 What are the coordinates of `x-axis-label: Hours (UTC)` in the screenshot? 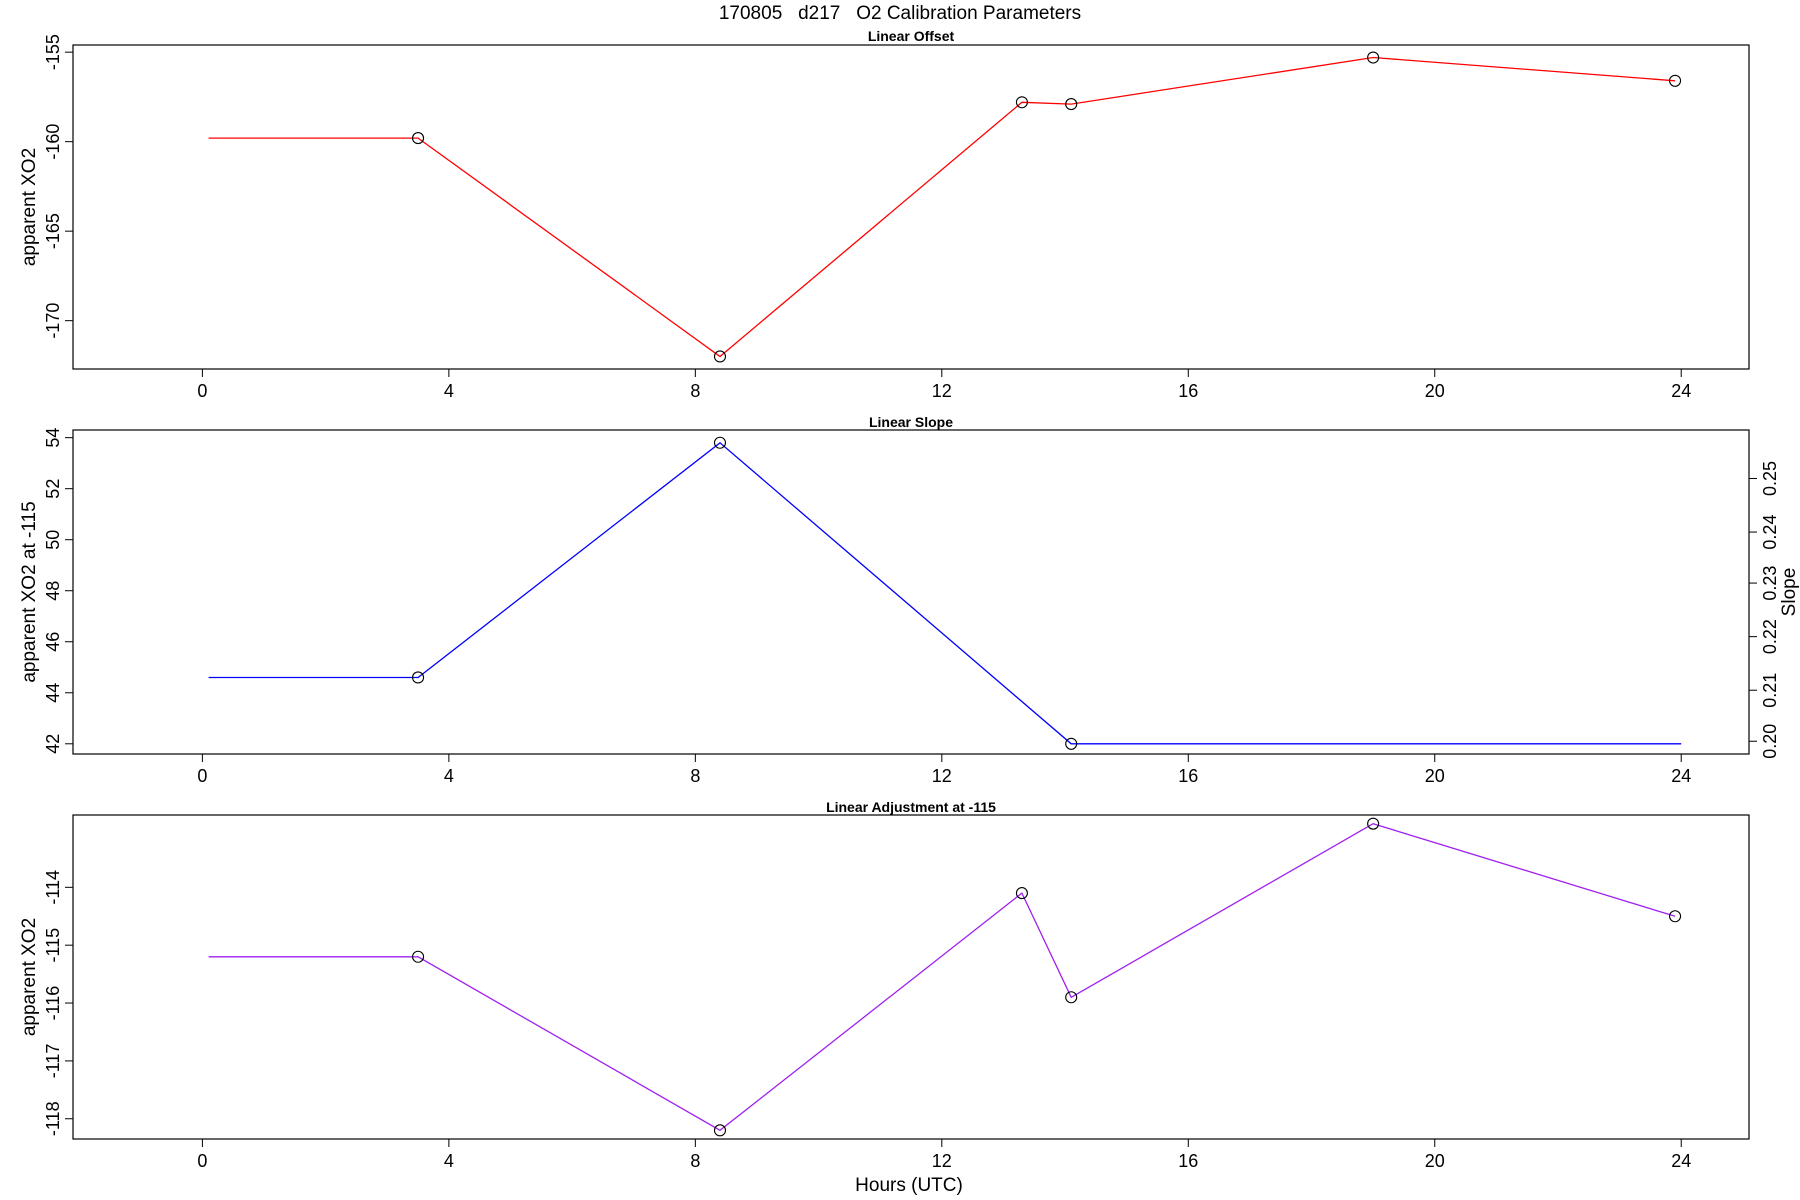 It's located at (909, 1185).